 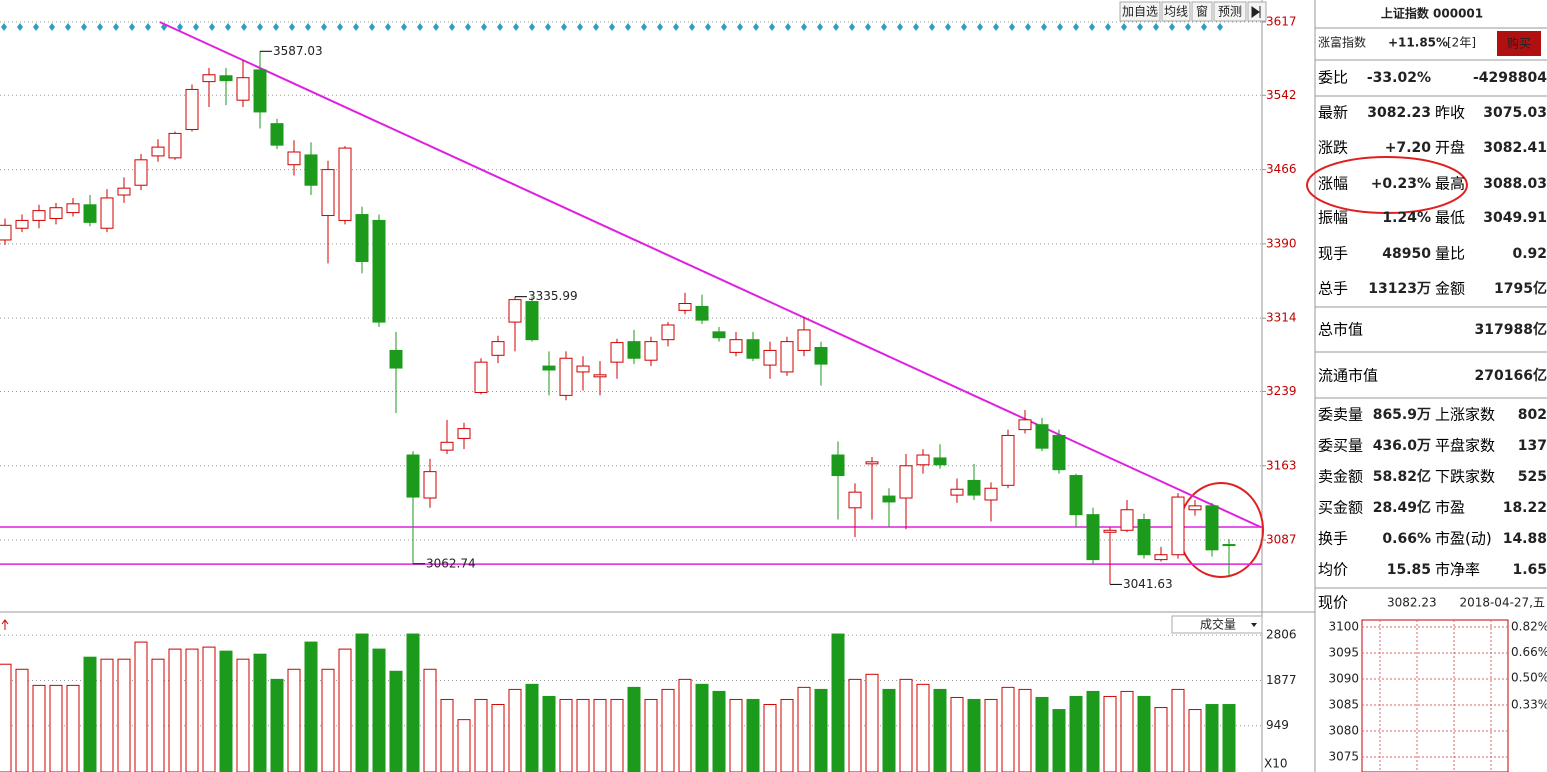 What do you see at coordinates (1510, 78) in the screenshot?
I see `field-value: -4298804` at bounding box center [1510, 78].